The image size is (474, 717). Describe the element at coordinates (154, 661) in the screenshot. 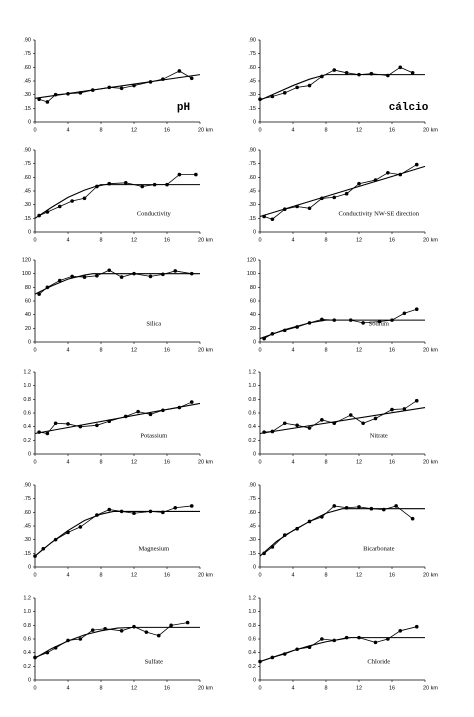

I see `chart-label: Sulfate` at that location.